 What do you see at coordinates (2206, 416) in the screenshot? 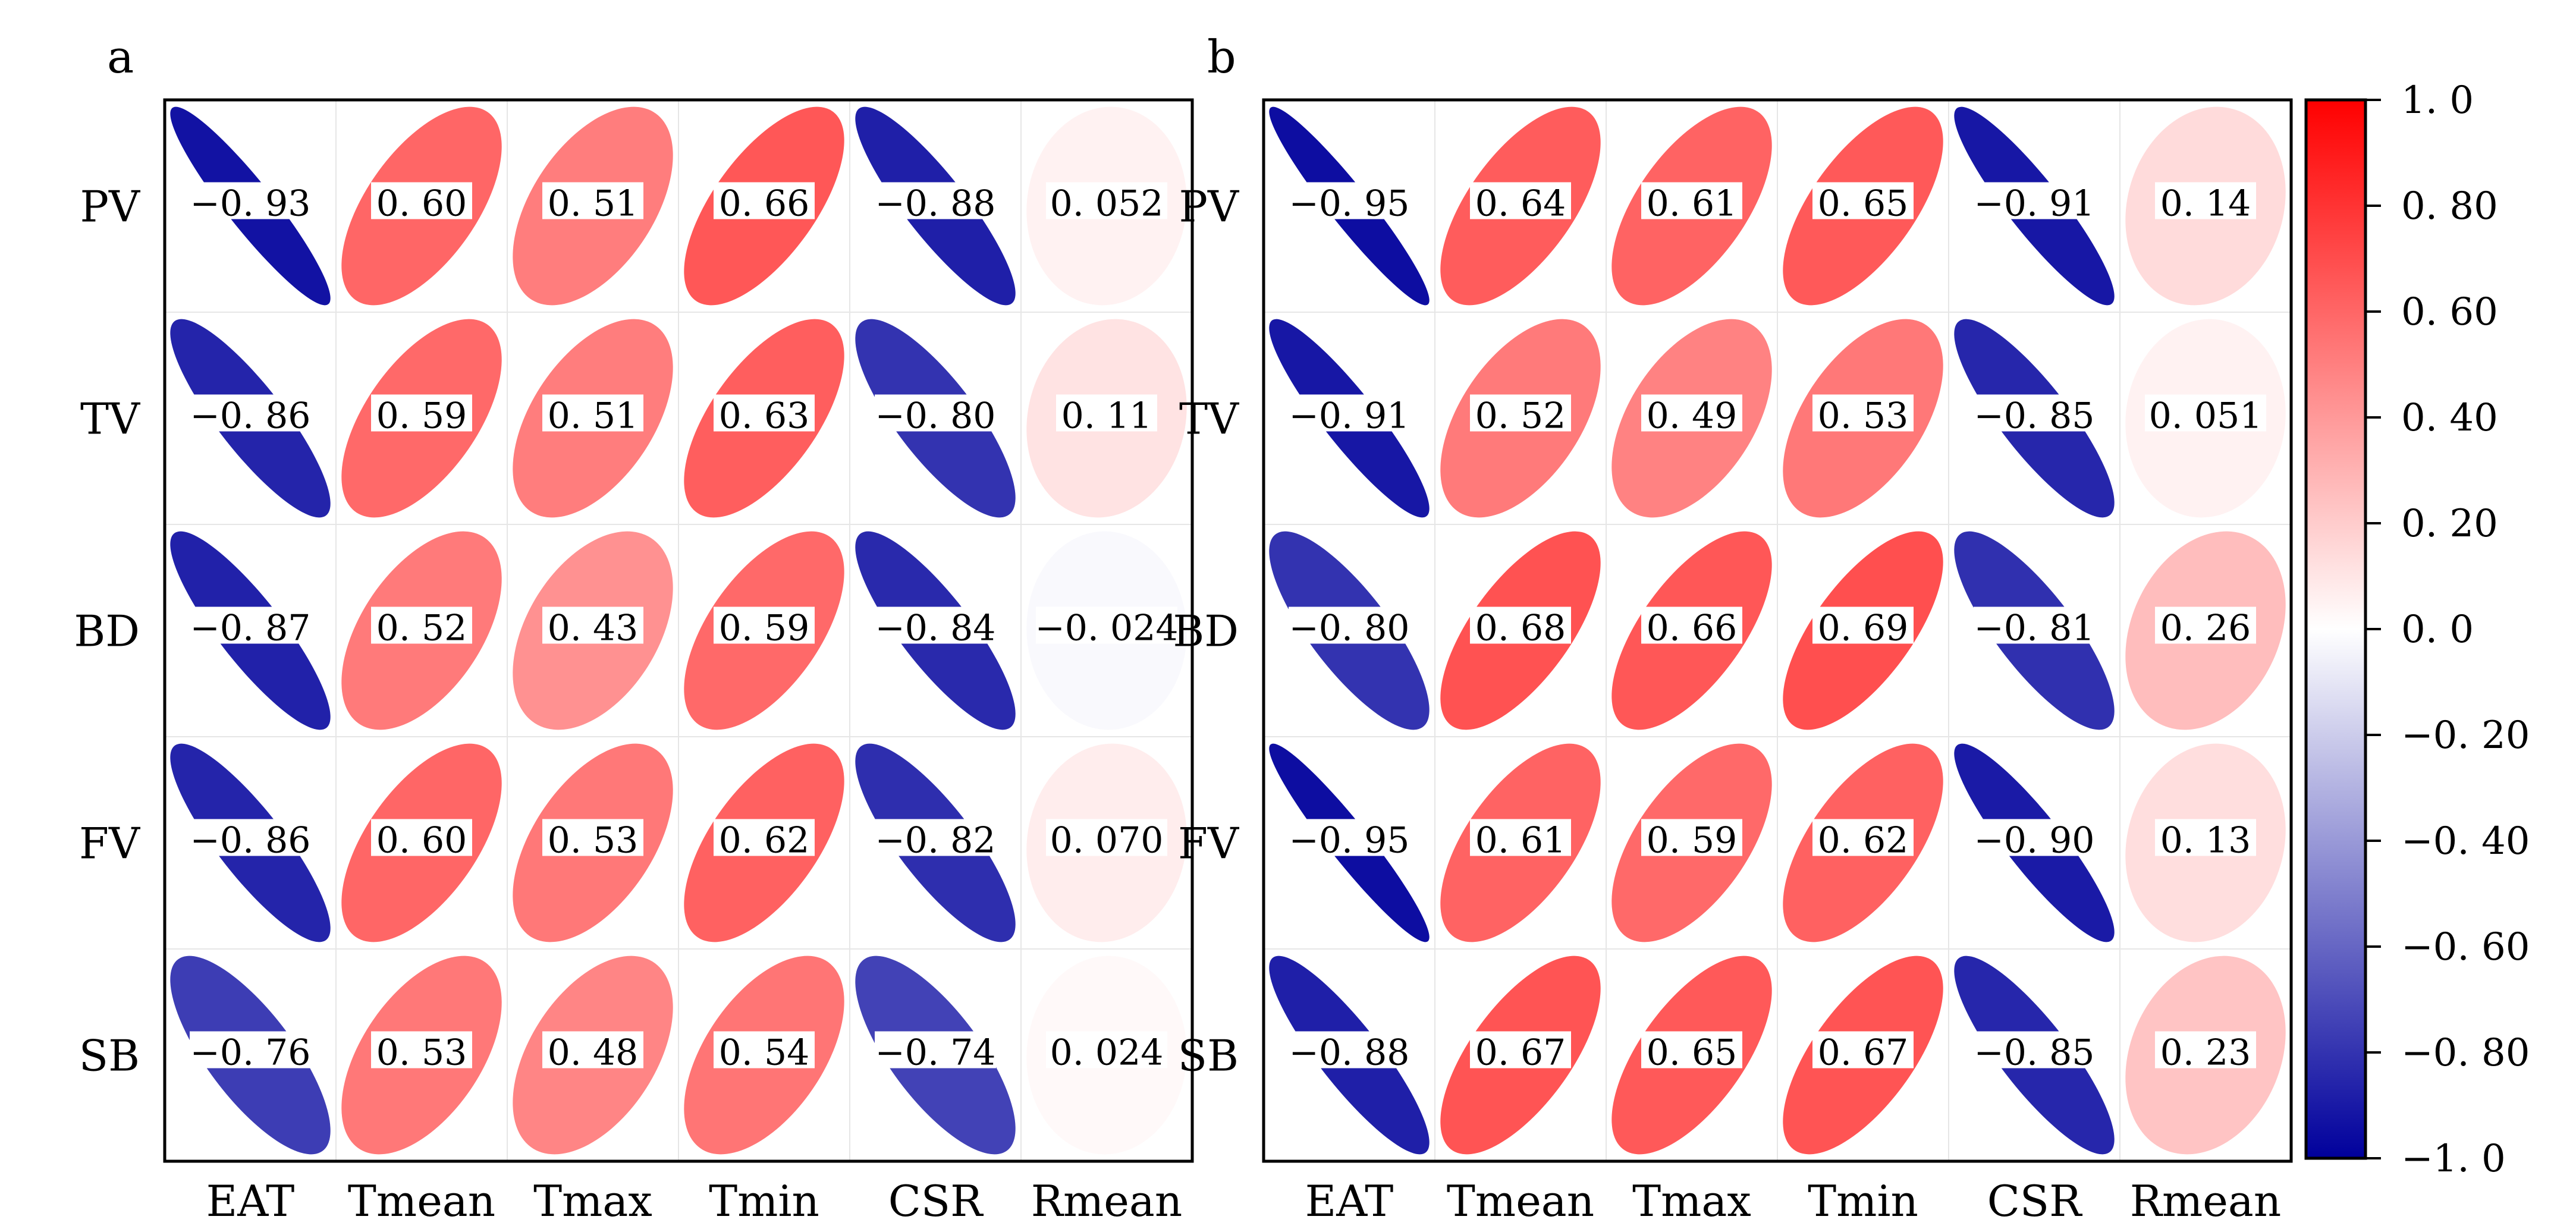
I see `correlation-value-label: 0. 051` at bounding box center [2206, 416].